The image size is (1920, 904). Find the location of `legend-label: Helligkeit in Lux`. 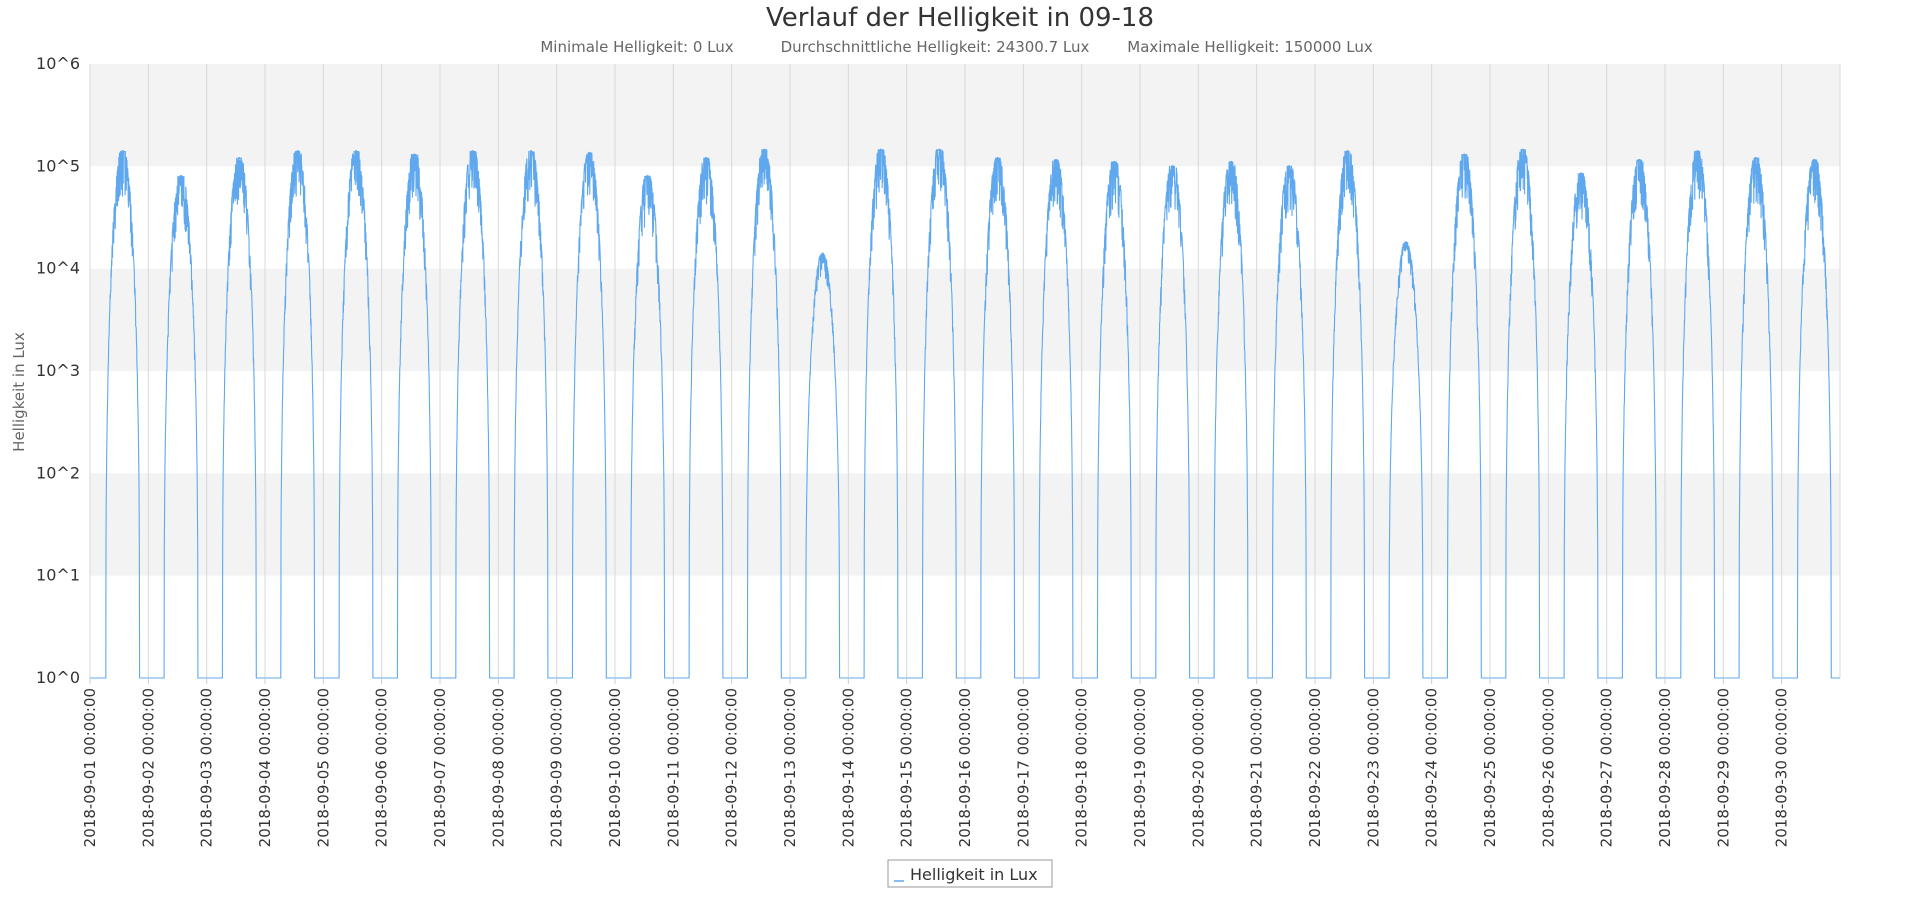

legend-label: Helligkeit in Lux is located at coordinates (974, 874).